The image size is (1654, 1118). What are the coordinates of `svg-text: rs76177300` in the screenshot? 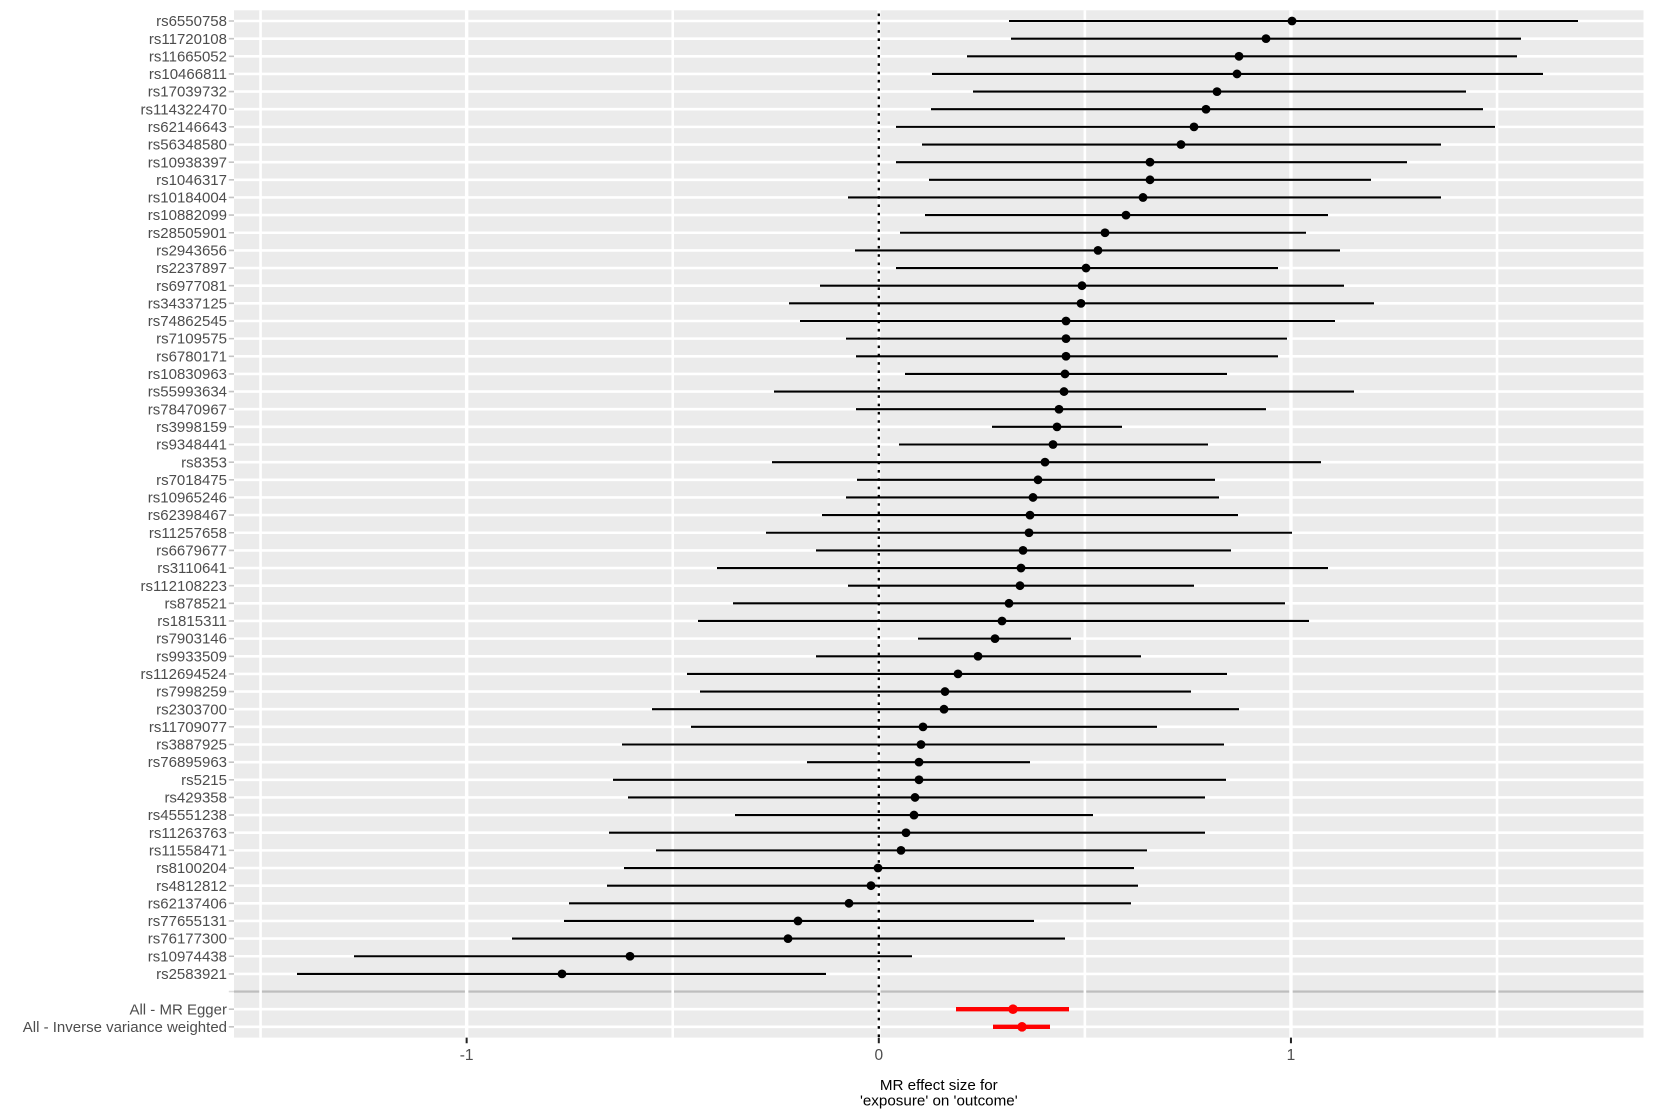 It's located at (187, 939).